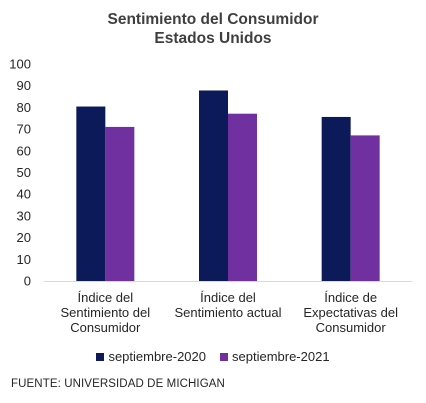 The height and width of the screenshot is (403, 426). I want to click on legend-label-series-2: septiembre-2021, so click(281, 356).